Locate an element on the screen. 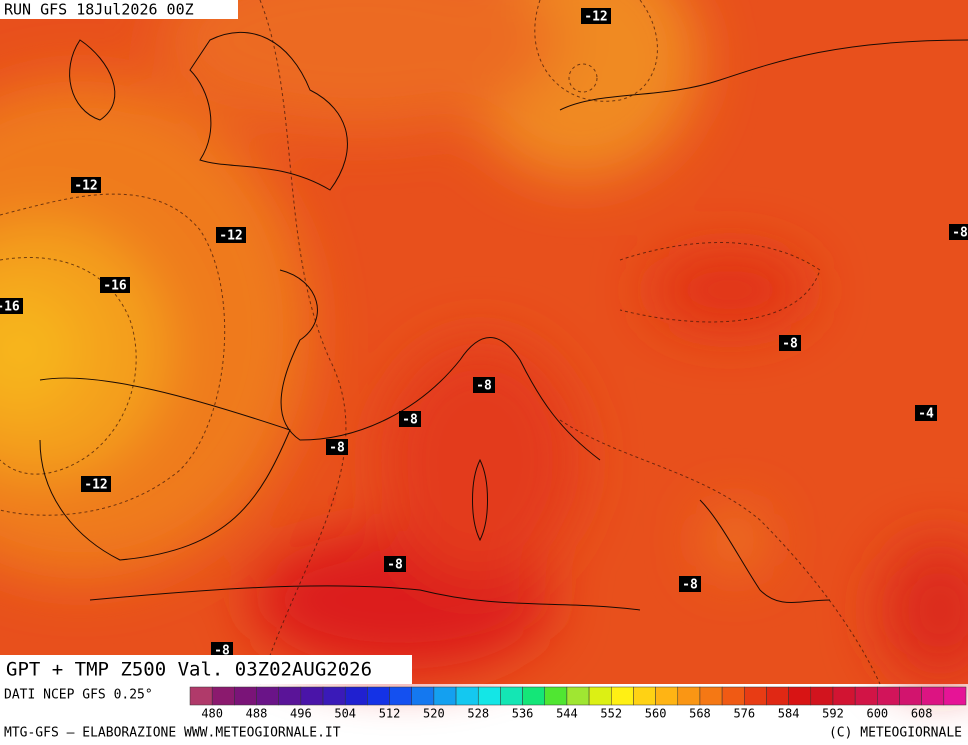 This screenshot has width=968, height=745. colorbar-tick-label: 608 is located at coordinates (922, 714).